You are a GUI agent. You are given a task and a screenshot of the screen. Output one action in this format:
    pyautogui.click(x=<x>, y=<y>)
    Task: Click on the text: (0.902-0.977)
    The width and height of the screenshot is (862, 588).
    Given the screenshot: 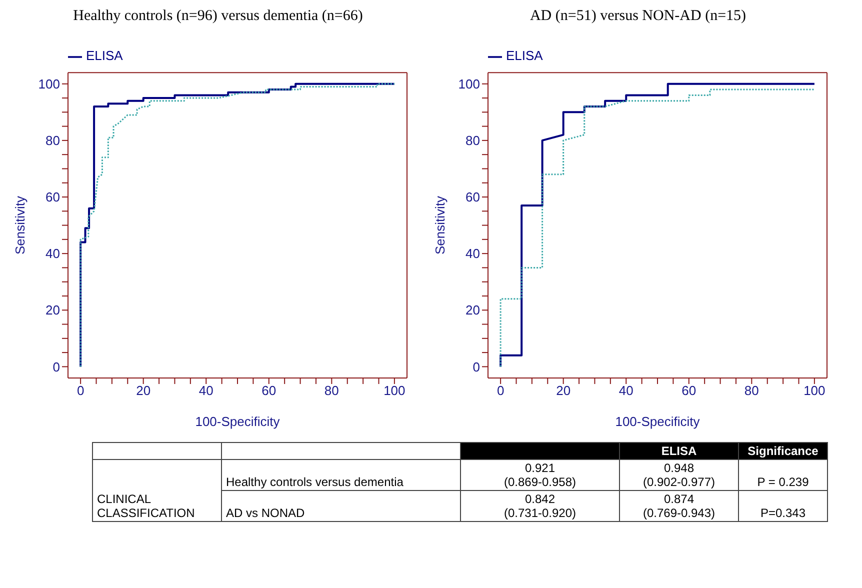 What is the action you would take?
    pyautogui.click(x=679, y=482)
    